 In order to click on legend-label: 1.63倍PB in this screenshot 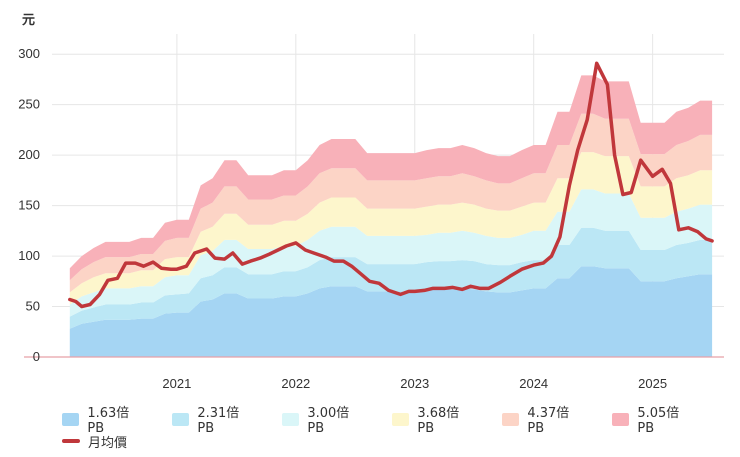, I will do `click(108, 421)`.